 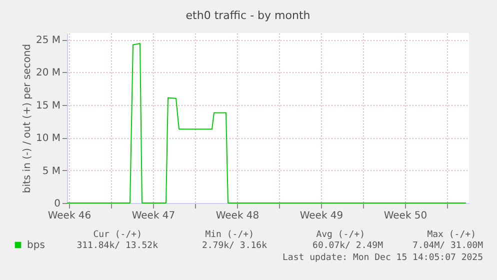 I want to click on text: Avg (-/+), so click(x=340, y=235).